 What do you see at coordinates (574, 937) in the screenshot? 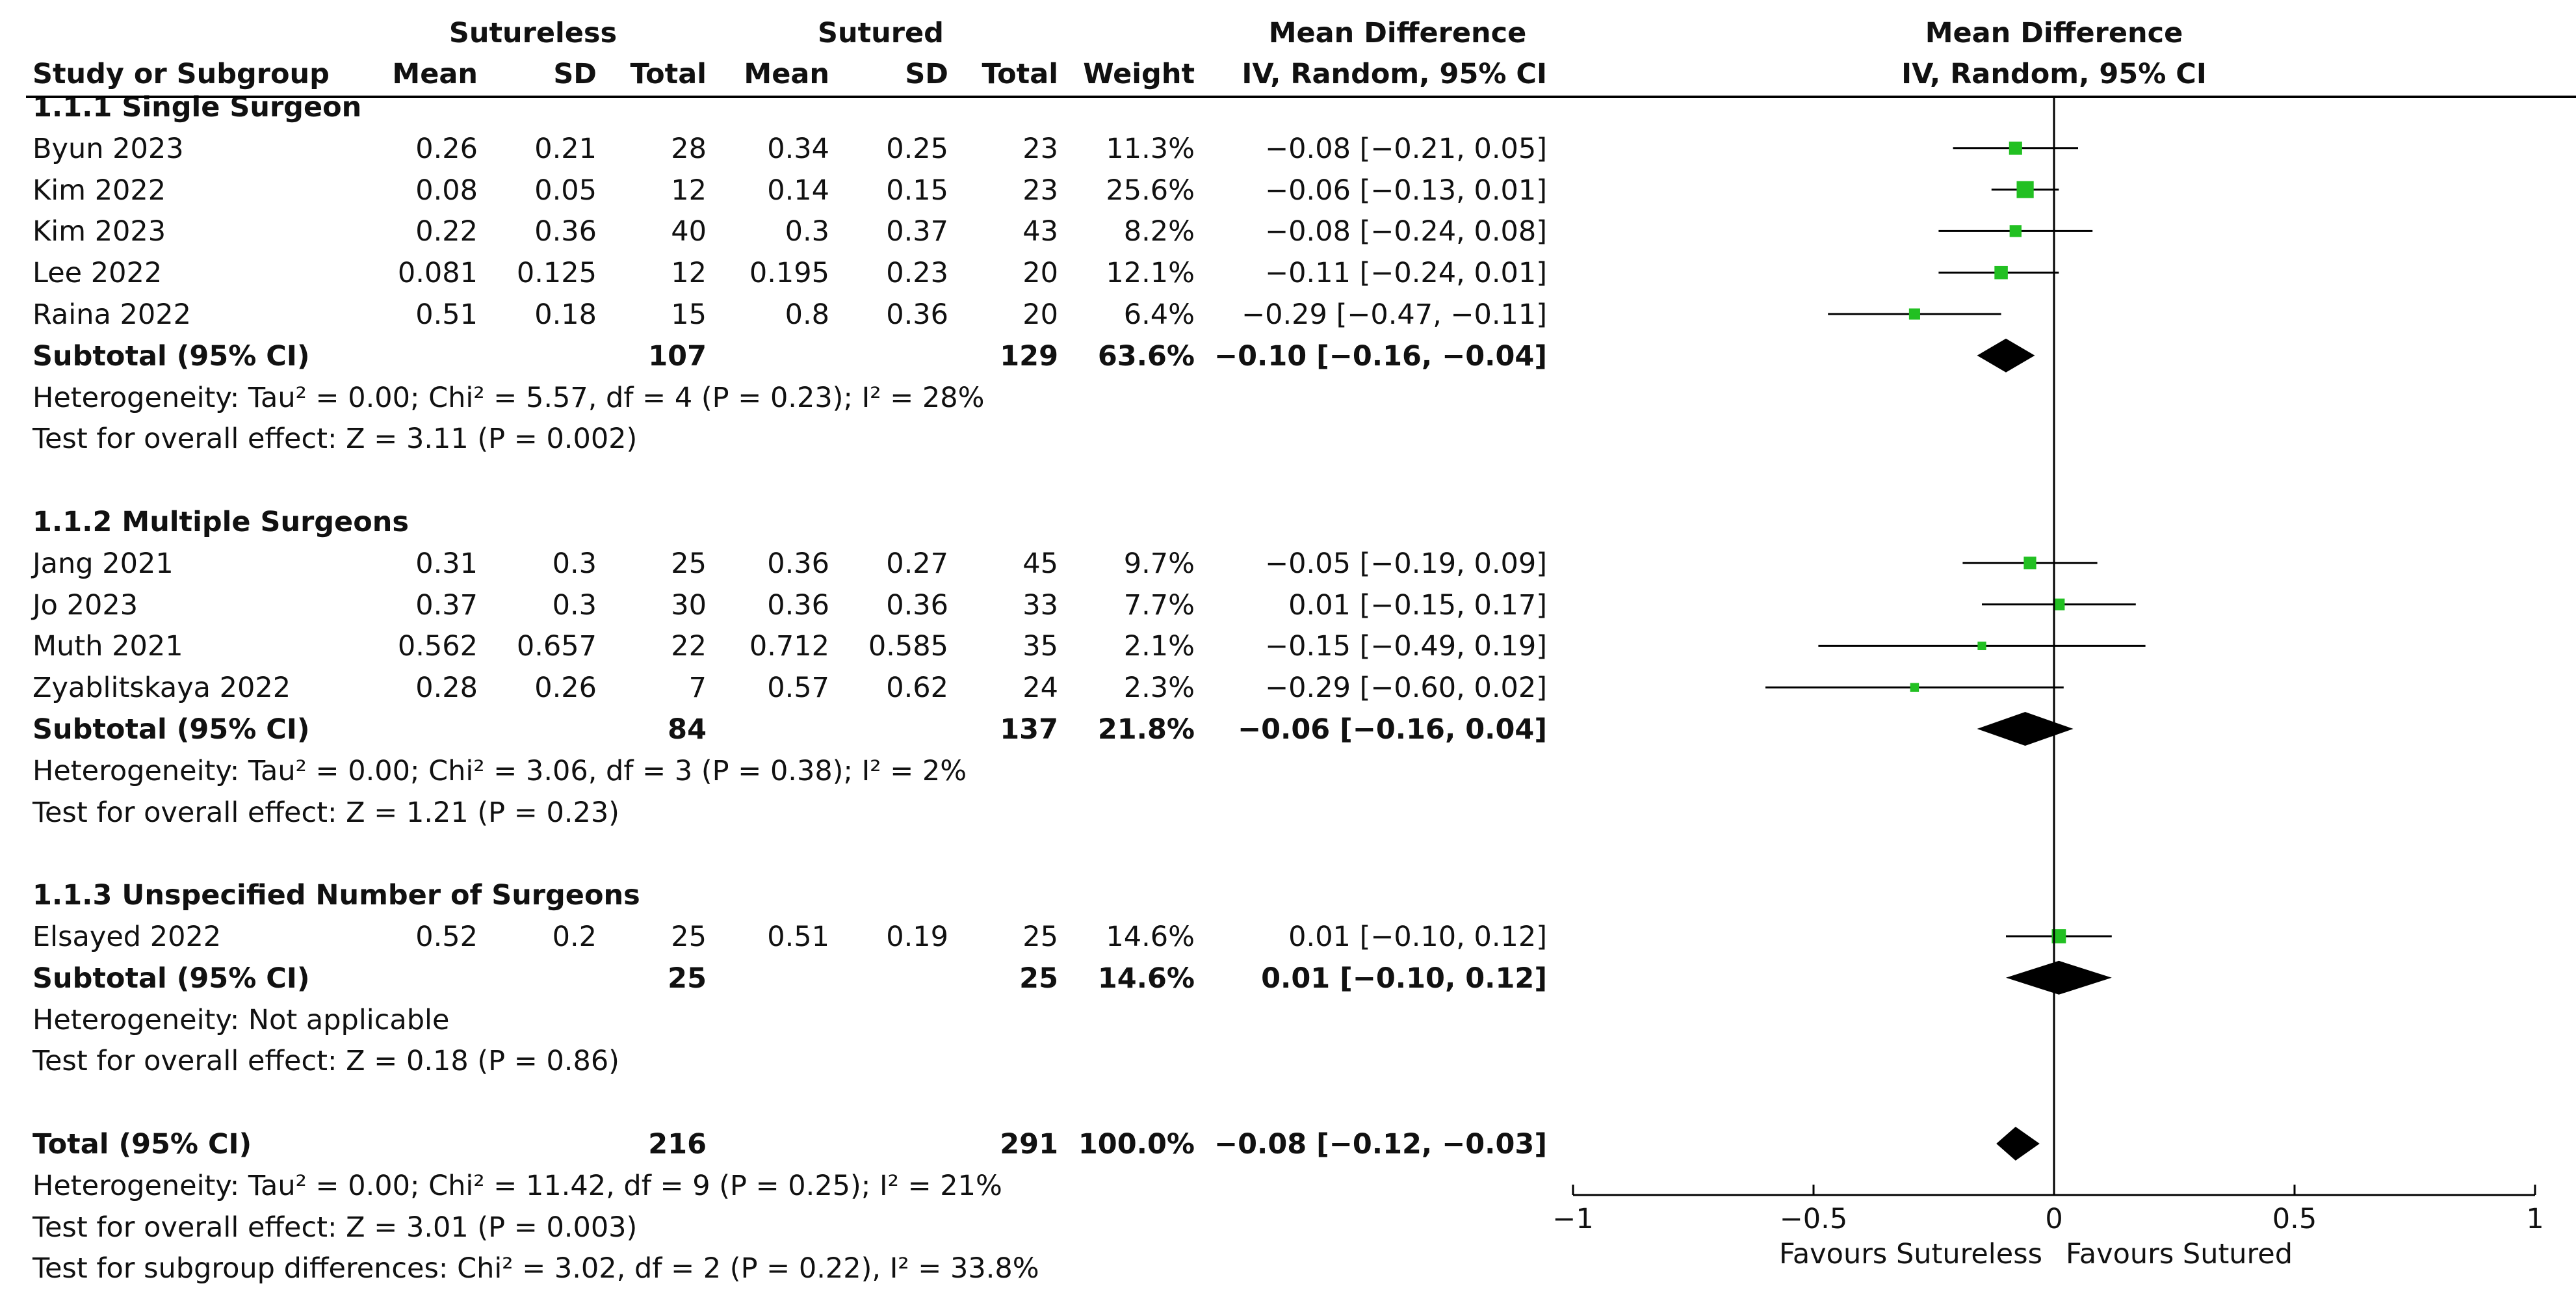
I see `study-sd1: 0.2` at bounding box center [574, 937].